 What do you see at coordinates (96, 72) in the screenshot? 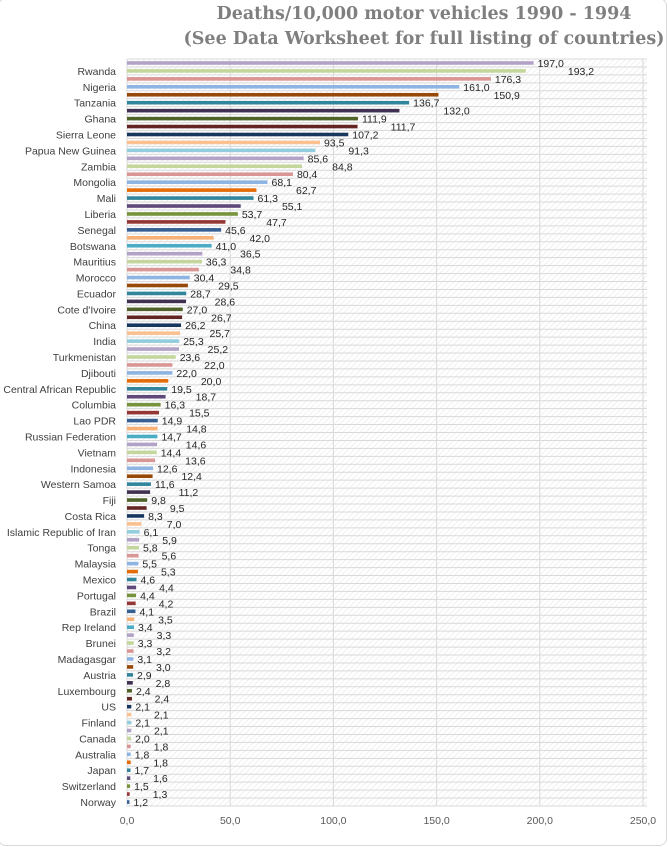
I see `category-label: Rwanda` at bounding box center [96, 72].